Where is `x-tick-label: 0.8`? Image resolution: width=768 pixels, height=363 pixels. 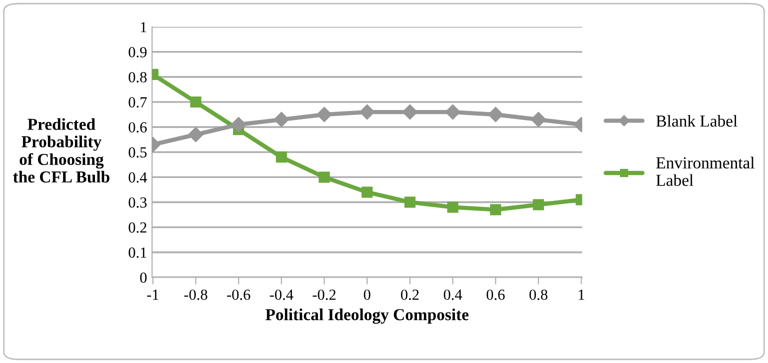
x-tick-label: 0.8 is located at coordinates (538, 295).